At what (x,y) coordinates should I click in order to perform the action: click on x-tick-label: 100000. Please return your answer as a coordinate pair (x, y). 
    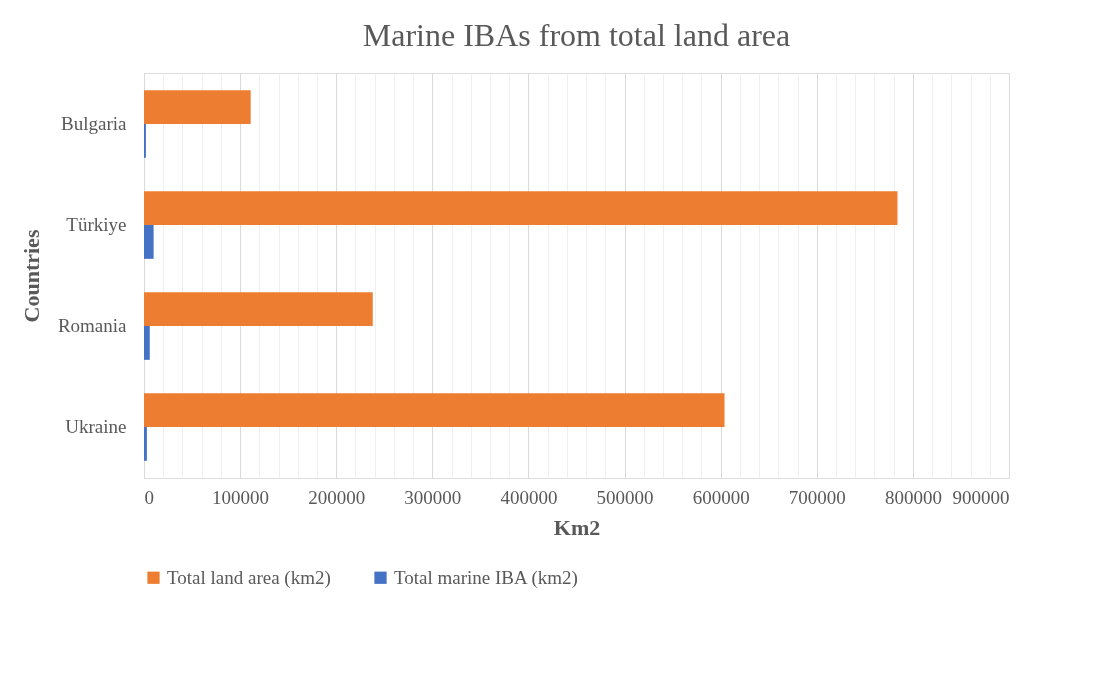
    Looking at the image, I should click on (241, 497).